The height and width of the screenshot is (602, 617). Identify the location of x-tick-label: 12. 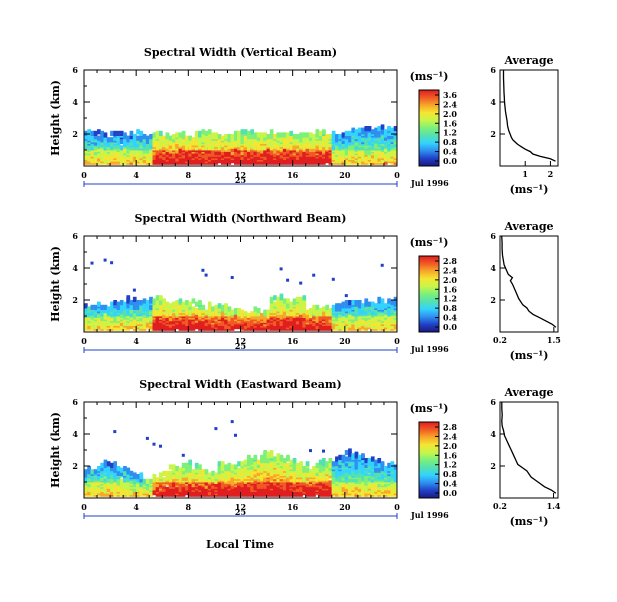
(240, 341).